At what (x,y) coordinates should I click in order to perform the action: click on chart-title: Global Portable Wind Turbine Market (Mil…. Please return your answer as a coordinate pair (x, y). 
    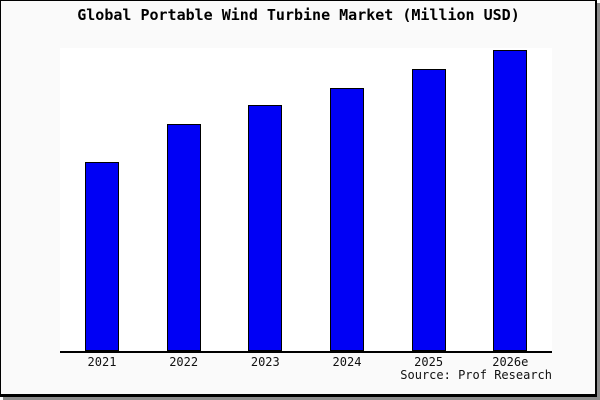
    Looking at the image, I should click on (298, 15).